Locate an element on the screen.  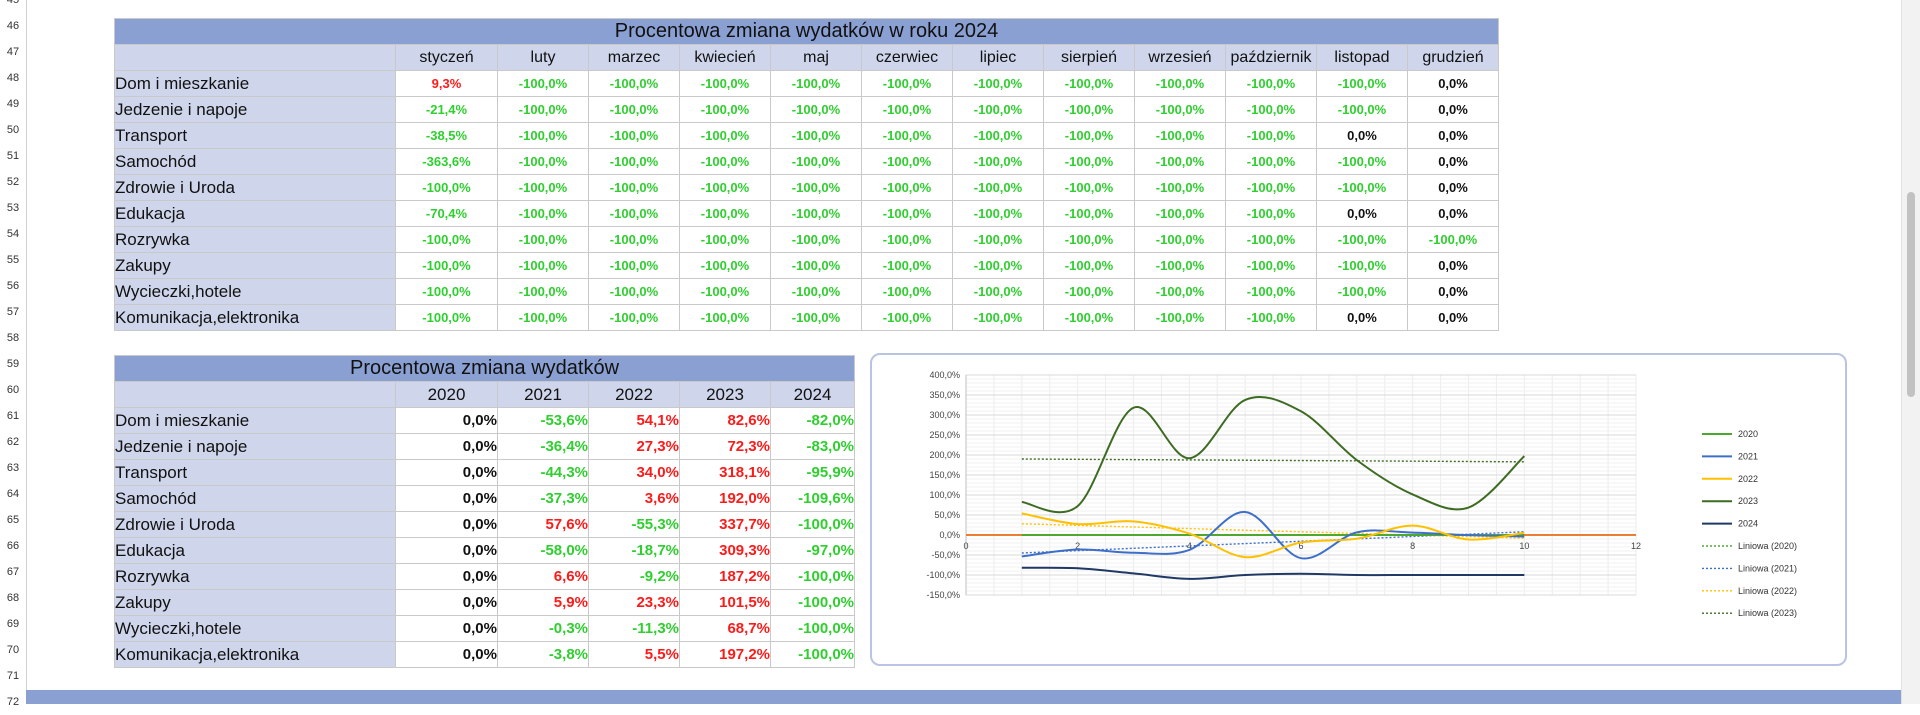
month-header: kwiecień is located at coordinates (725, 57).